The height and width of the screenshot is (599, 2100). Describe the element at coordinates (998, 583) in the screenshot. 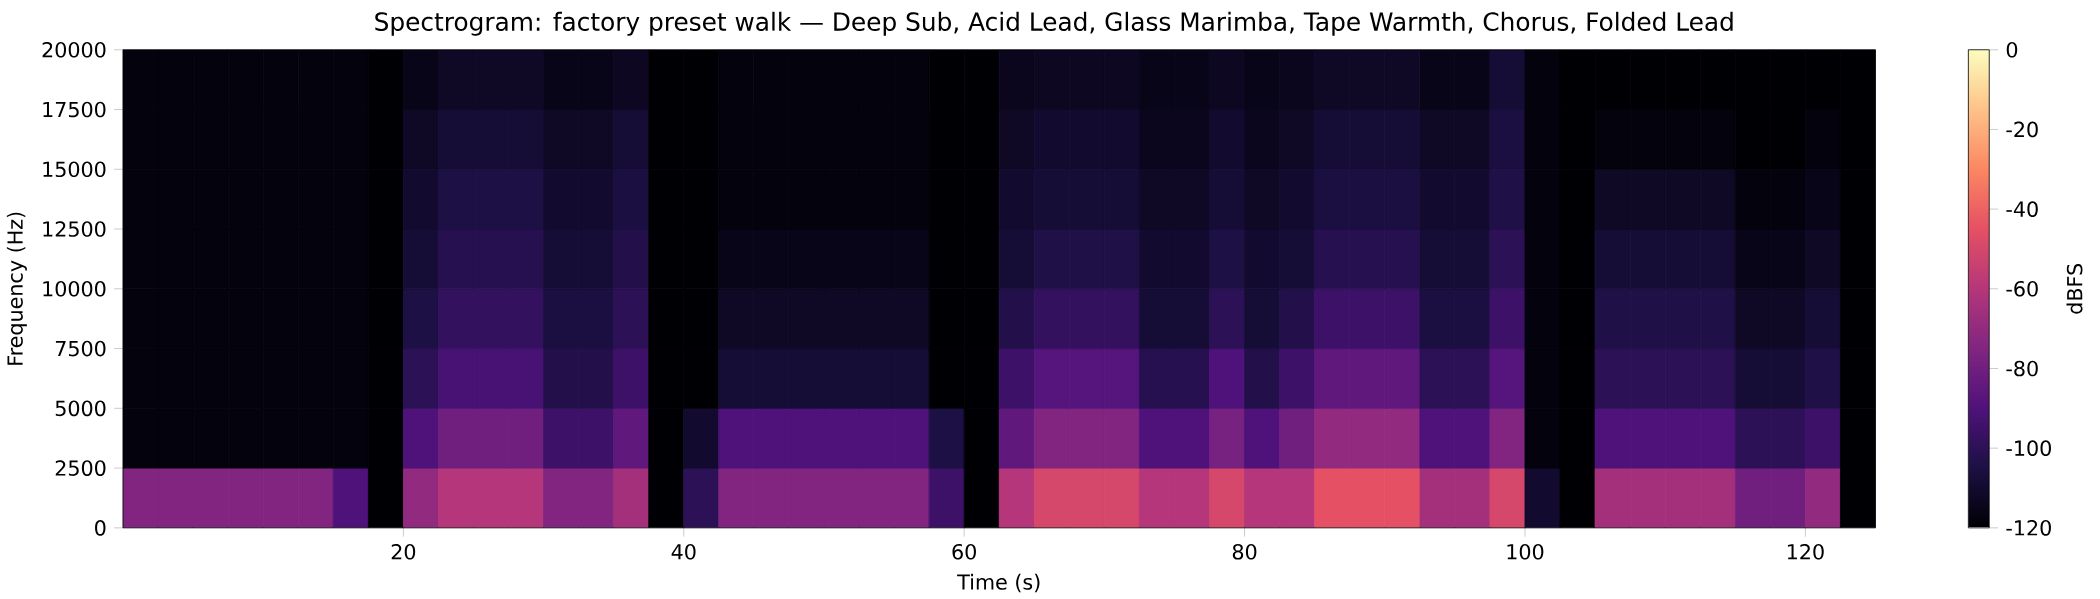

I see `x-axis-title: Time (s)` at that location.